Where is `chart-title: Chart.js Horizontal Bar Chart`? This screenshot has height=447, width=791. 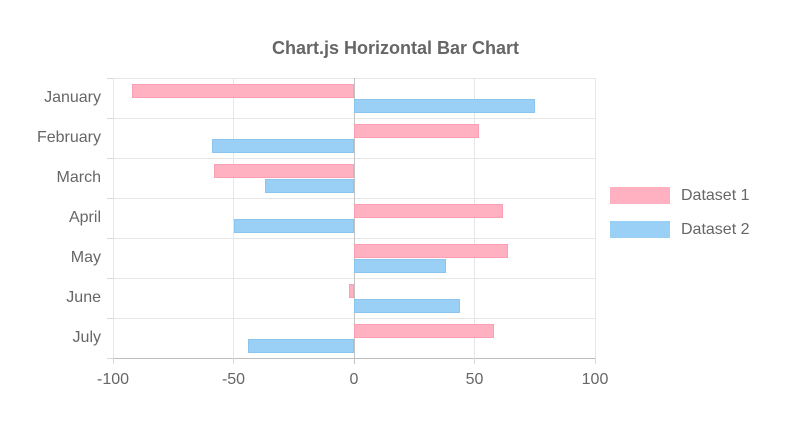
chart-title: Chart.js Horizontal Bar Chart is located at coordinates (395, 48).